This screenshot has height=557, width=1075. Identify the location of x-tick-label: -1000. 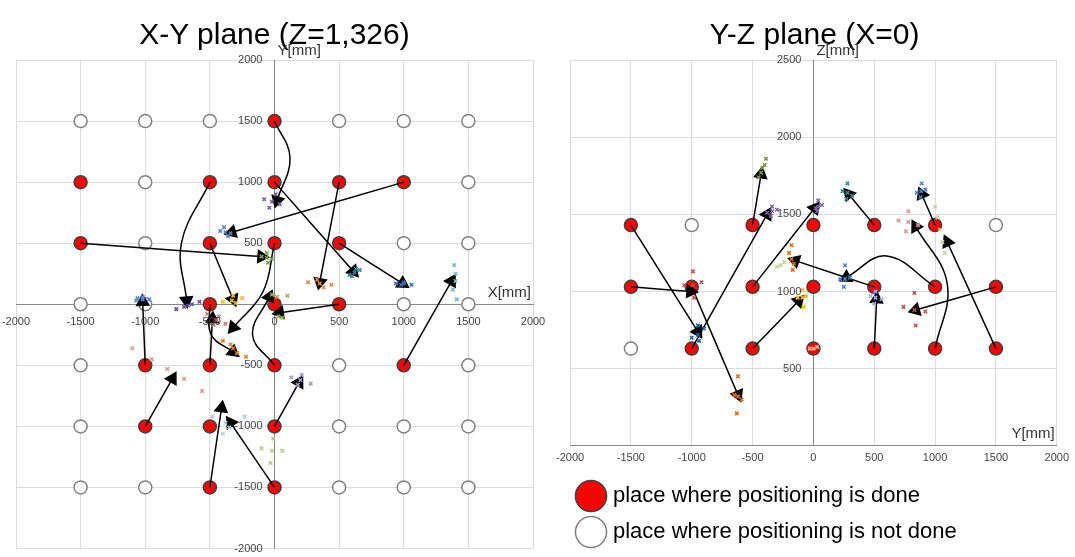
(691, 457).